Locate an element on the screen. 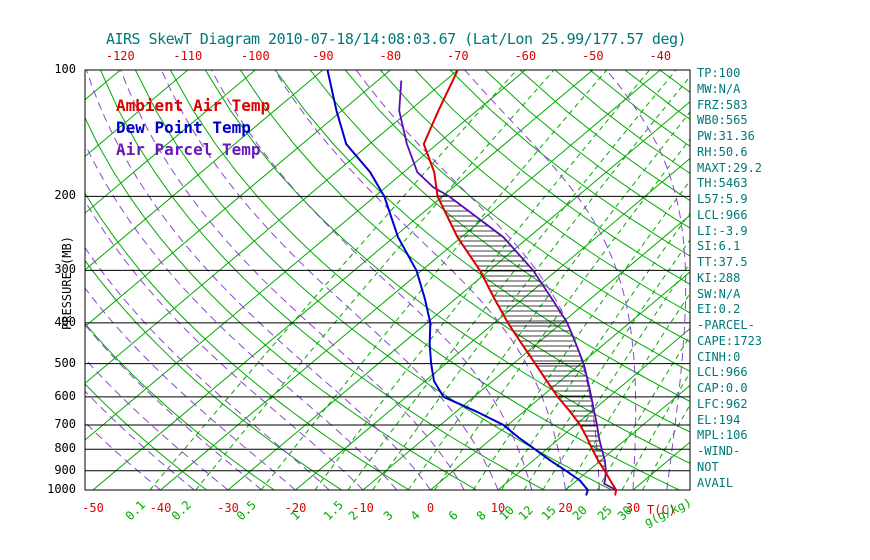  top-temp-tick-label: -40 is located at coordinates (660, 56).